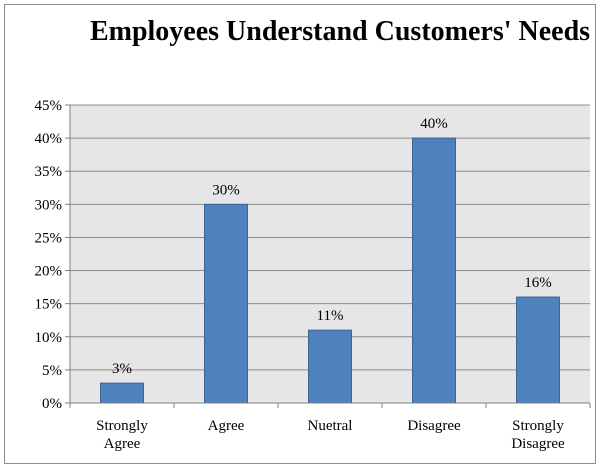  What do you see at coordinates (49, 139) in the screenshot?
I see `y-tick-label: 40%` at bounding box center [49, 139].